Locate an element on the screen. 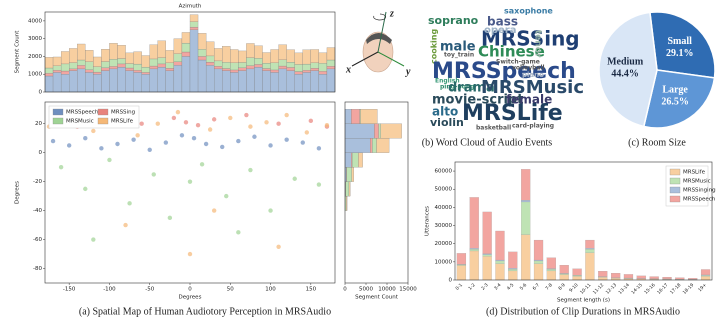 This screenshot has height=320, width=718. y-axis is located at coordinates (391, 59).